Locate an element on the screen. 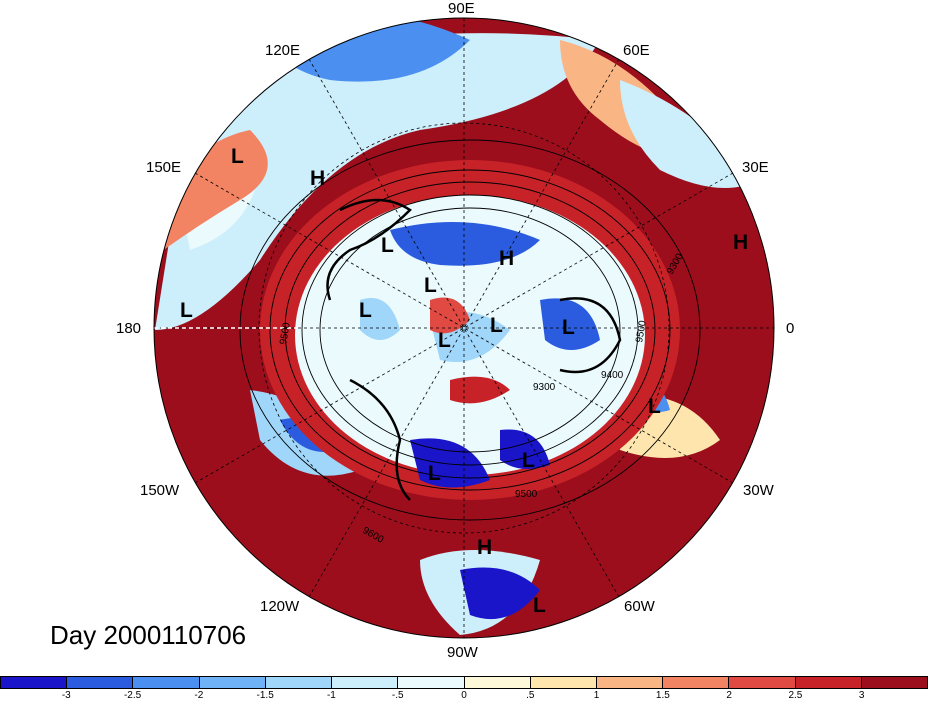  colorbar-tick-label: 1.5 is located at coordinates (662, 695).